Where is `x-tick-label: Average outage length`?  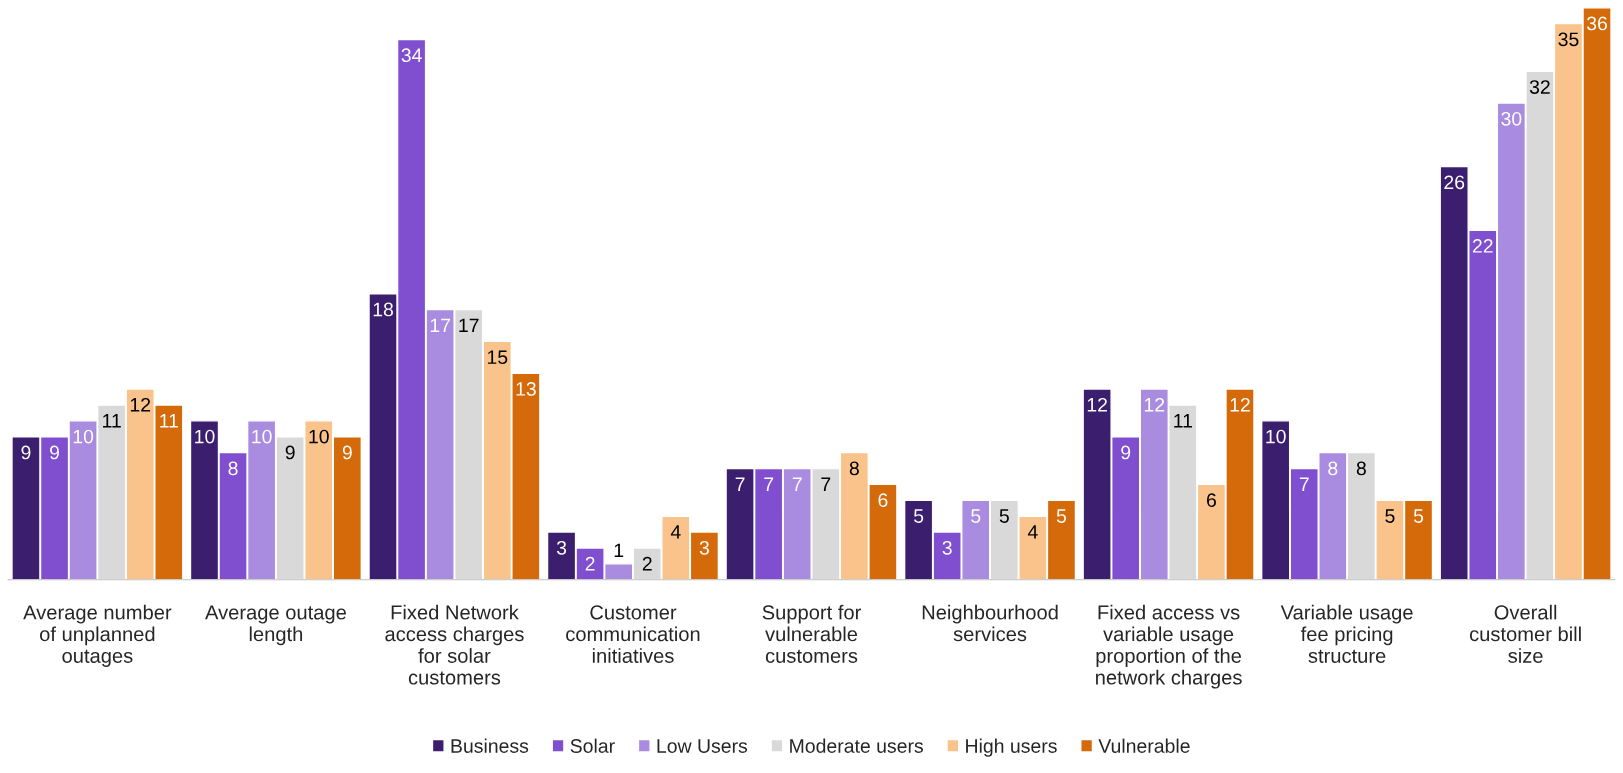
x-tick-label: Average outage length is located at coordinates (275, 625).